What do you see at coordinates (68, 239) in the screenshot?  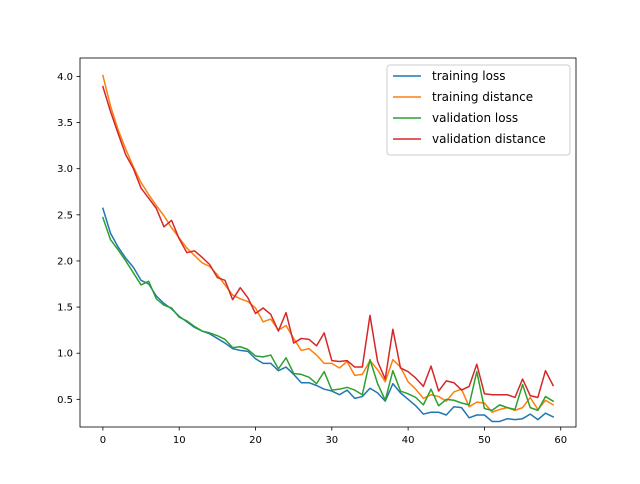 I see `y-axis: 0.5 1.0 1.5 2.0 2.5 3.0 3.5 4.0` at bounding box center [68, 239].